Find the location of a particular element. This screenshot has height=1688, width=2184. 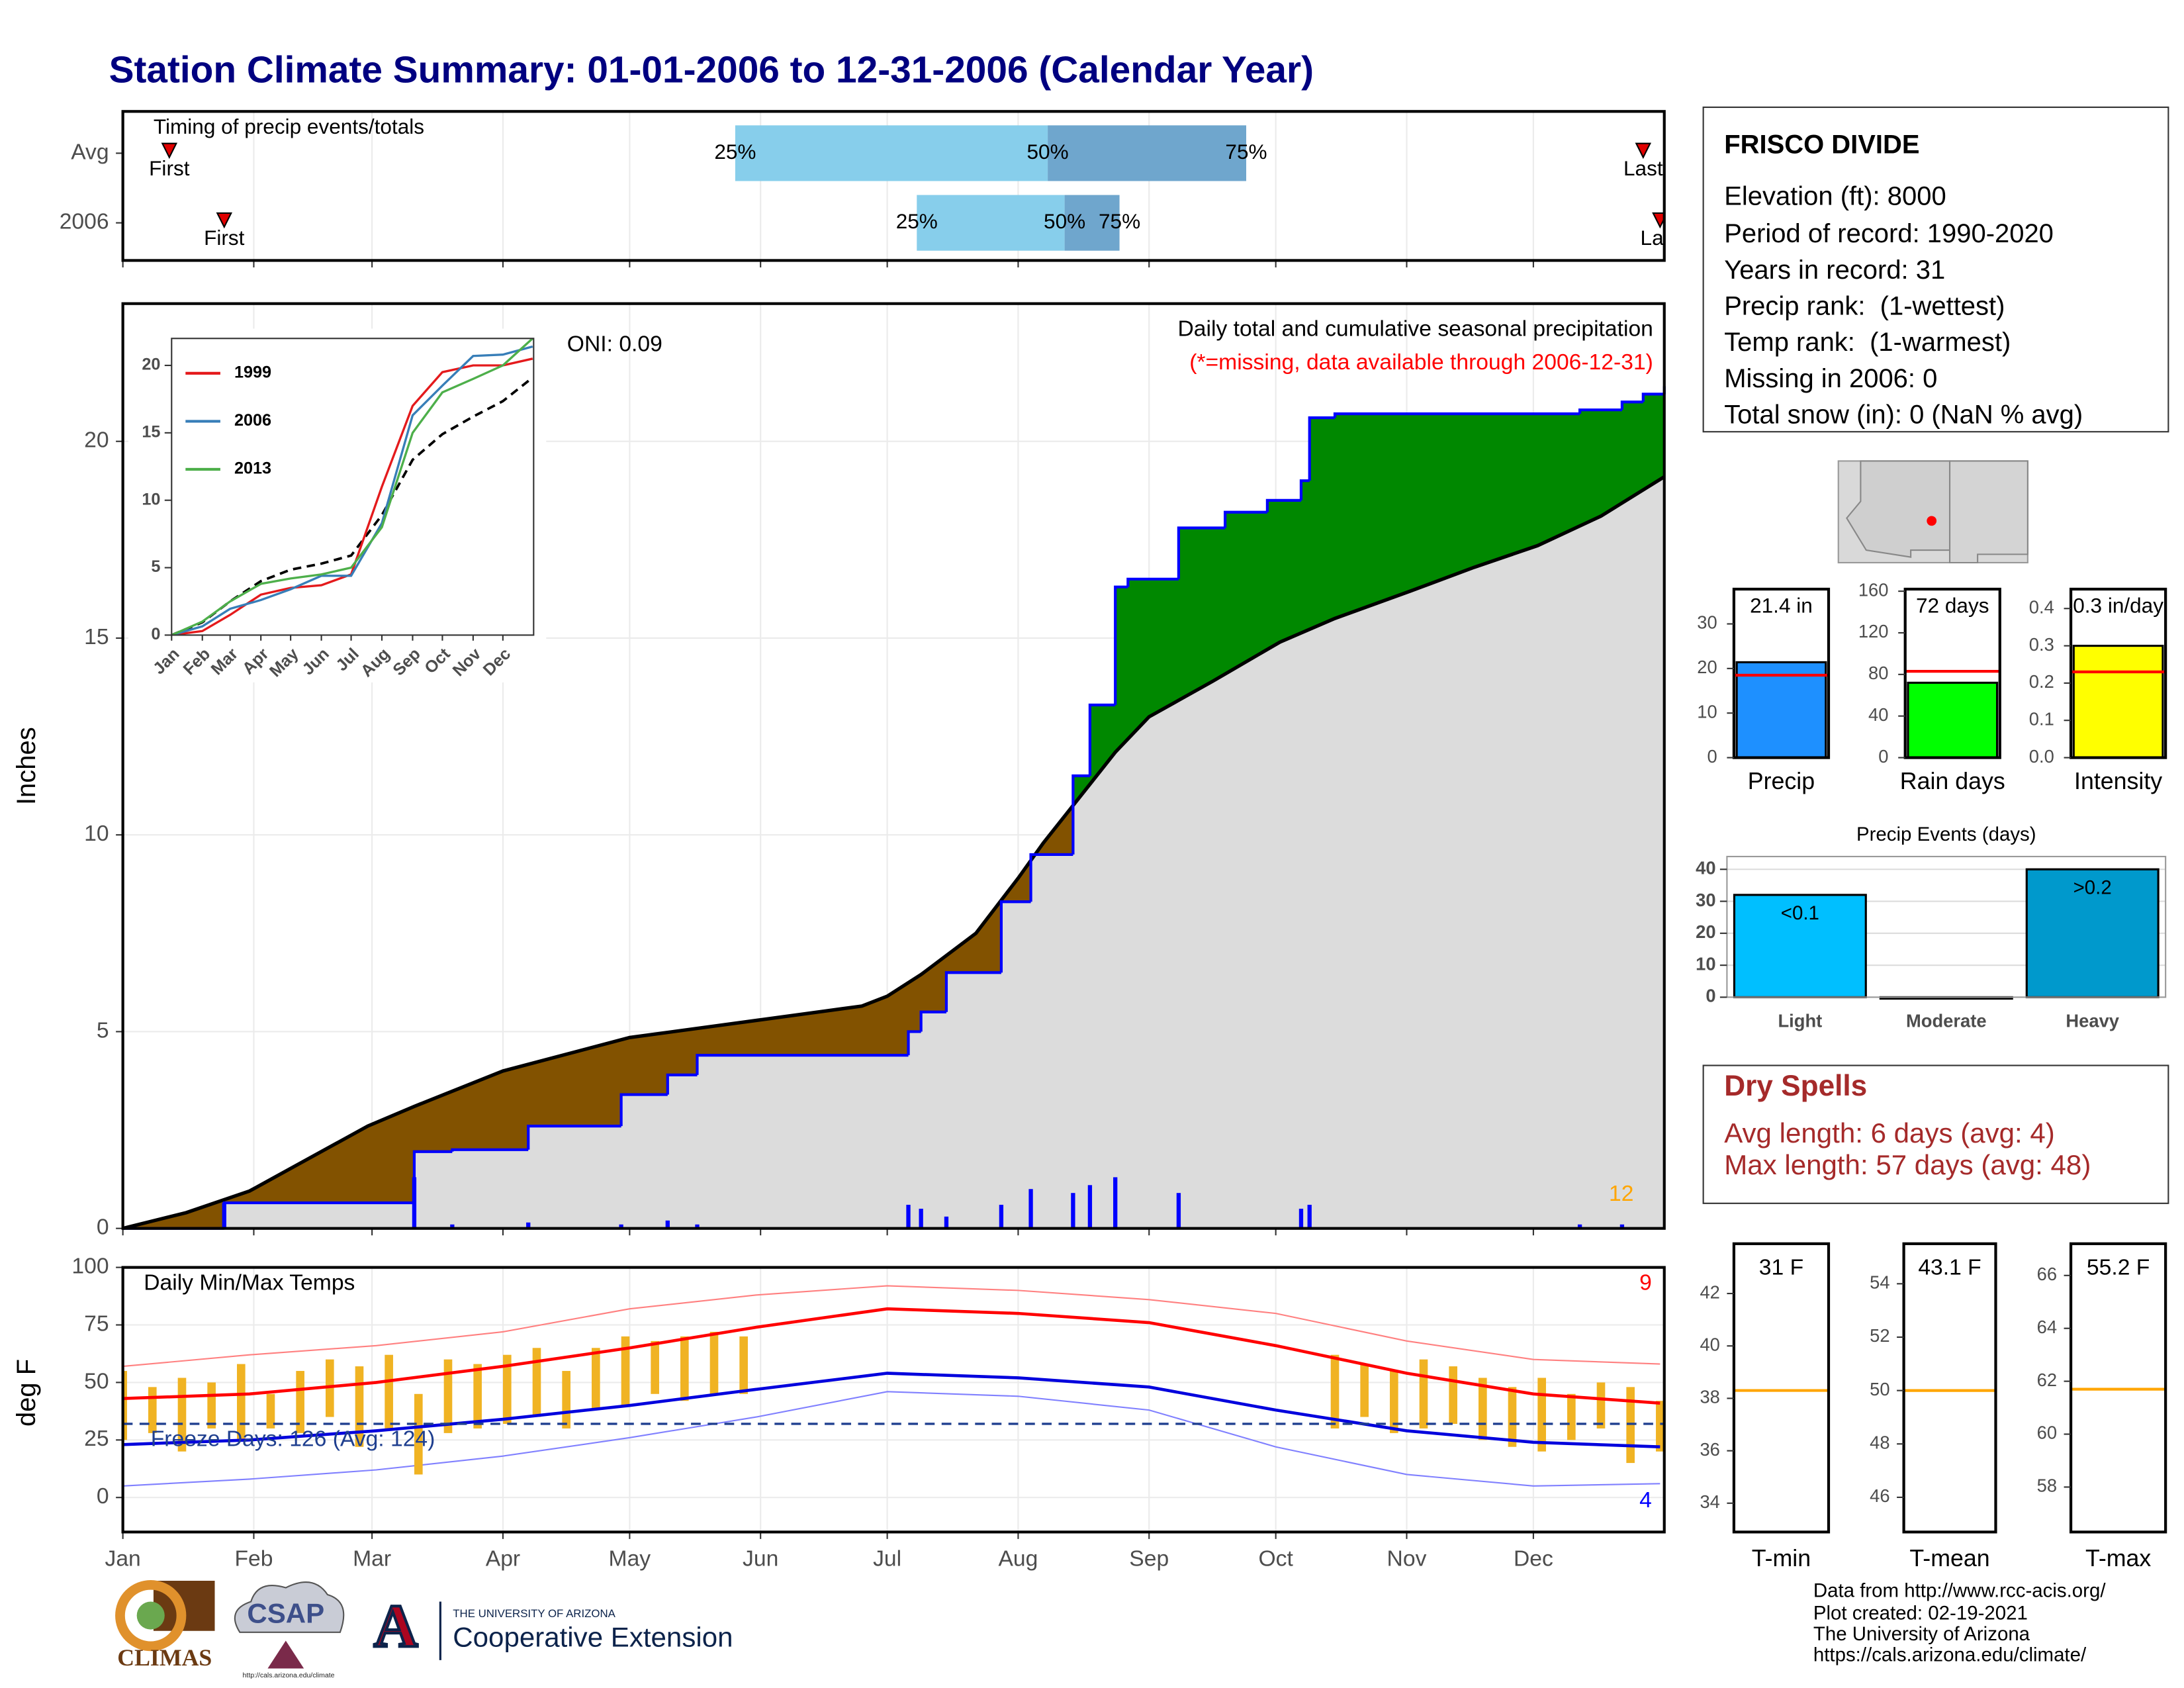

y-tick-label: 50 is located at coordinates (1880, 1389).